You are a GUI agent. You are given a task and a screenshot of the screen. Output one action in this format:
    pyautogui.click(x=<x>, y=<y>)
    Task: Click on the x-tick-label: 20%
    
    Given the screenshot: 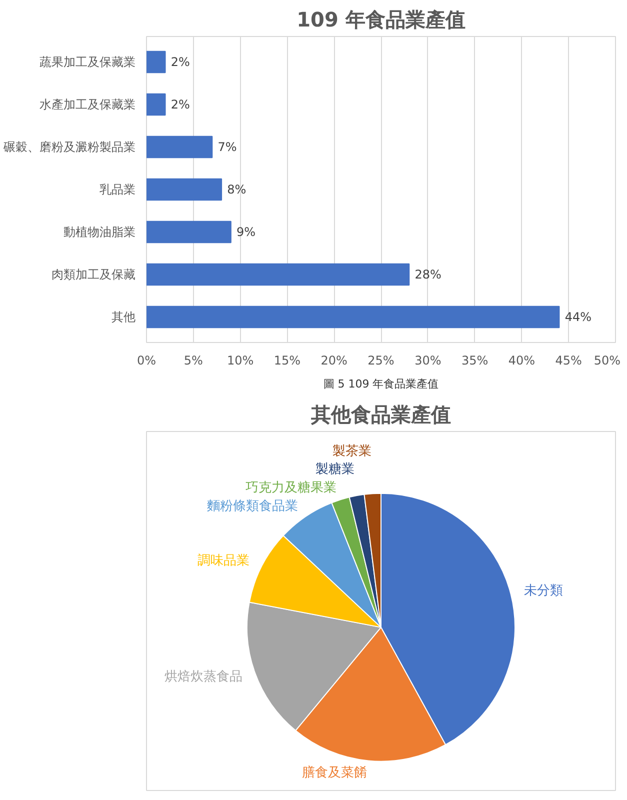 What is the action you would take?
    pyautogui.click(x=334, y=361)
    